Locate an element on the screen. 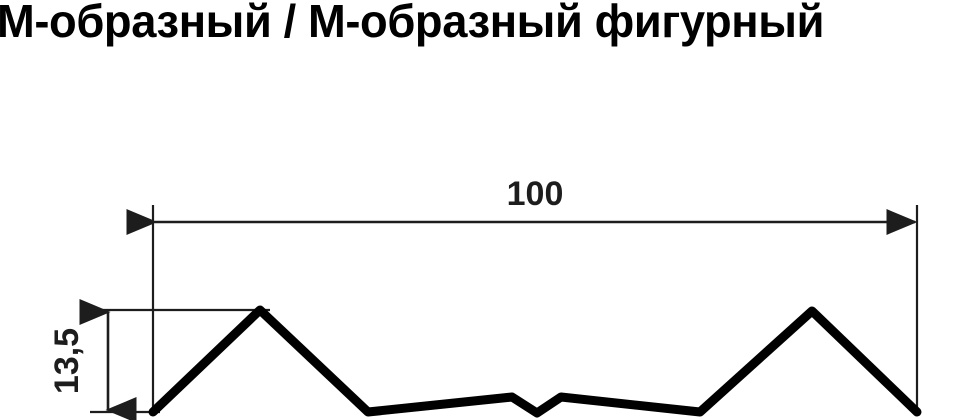  dimension-label-height: 13,5 is located at coordinates (67, 361).